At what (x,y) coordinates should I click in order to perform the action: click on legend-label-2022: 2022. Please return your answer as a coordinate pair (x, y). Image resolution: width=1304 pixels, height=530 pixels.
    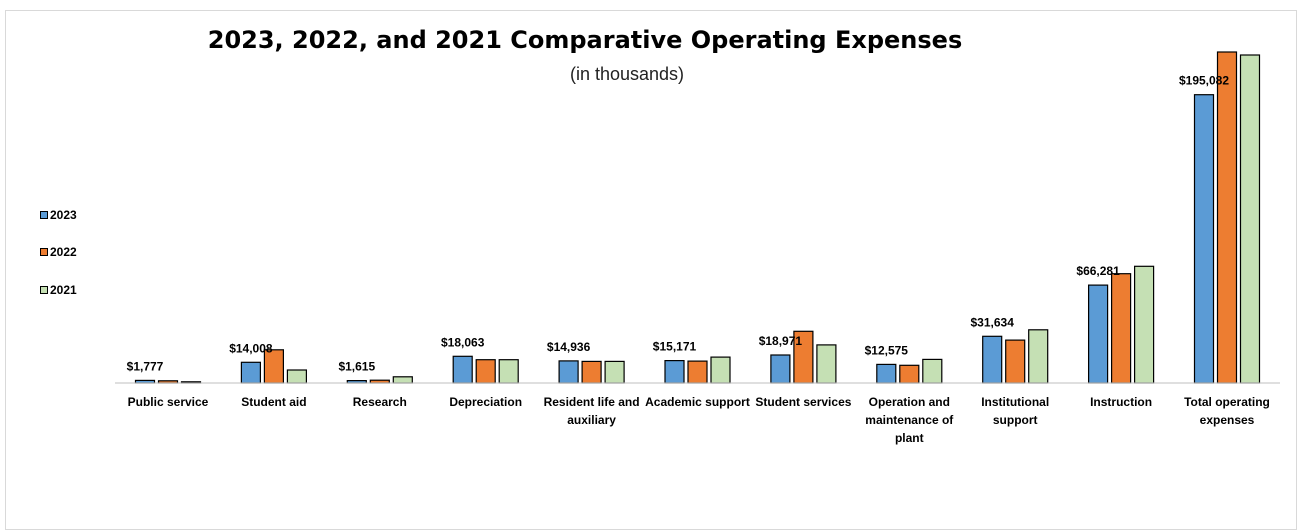
    Looking at the image, I should click on (63, 252).